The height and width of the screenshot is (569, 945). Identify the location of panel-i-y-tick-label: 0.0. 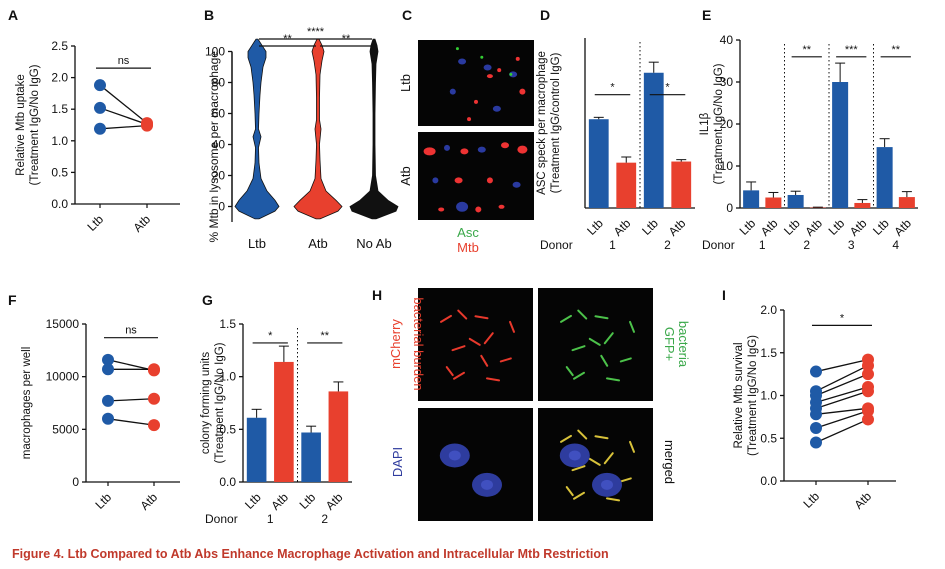
(768, 481).